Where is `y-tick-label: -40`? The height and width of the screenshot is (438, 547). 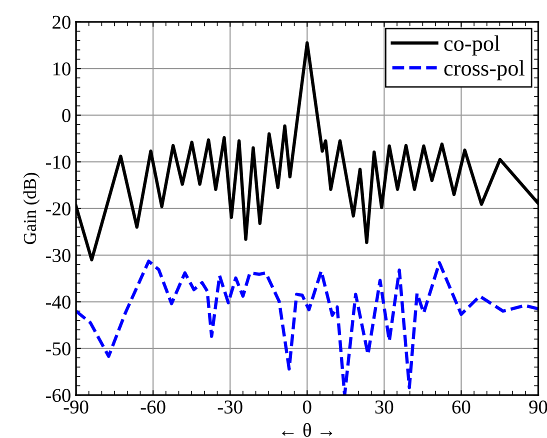
y-tick-label: -40 is located at coordinates (58, 302).